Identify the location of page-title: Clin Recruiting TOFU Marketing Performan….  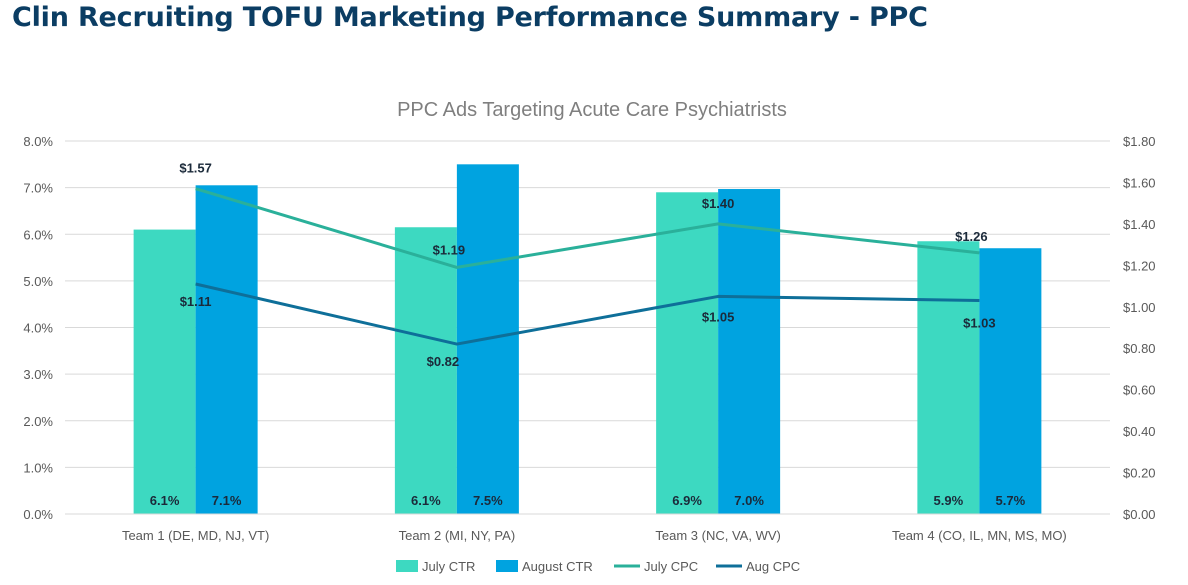
(470, 17).